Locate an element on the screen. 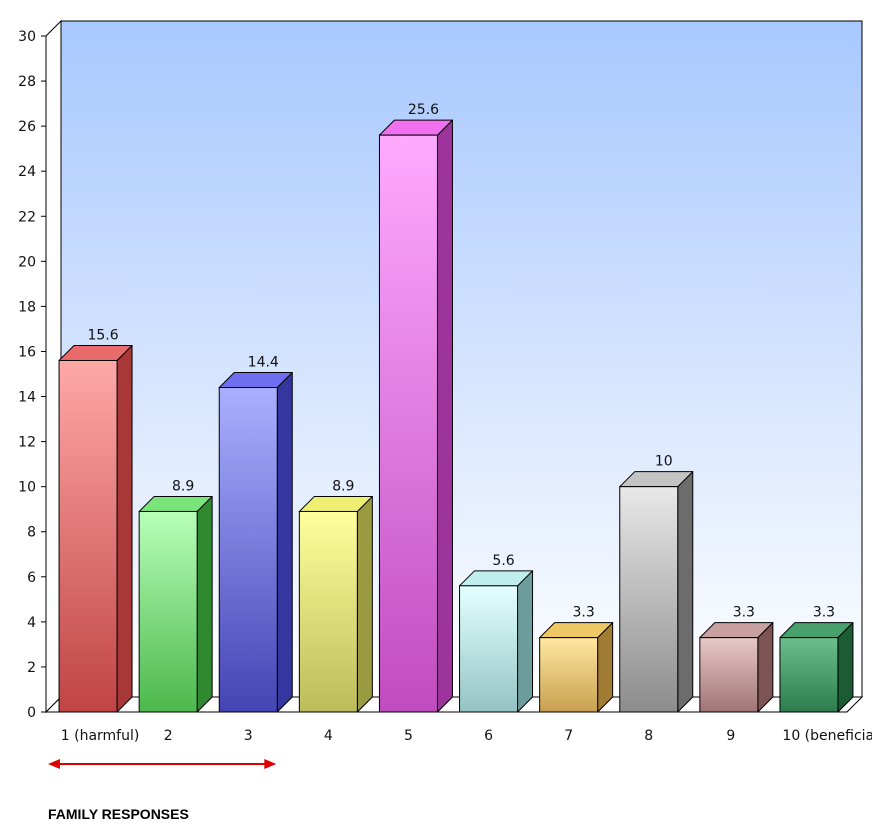 This screenshot has width=872, height=826. x-tick-label: 2 is located at coordinates (168, 736).